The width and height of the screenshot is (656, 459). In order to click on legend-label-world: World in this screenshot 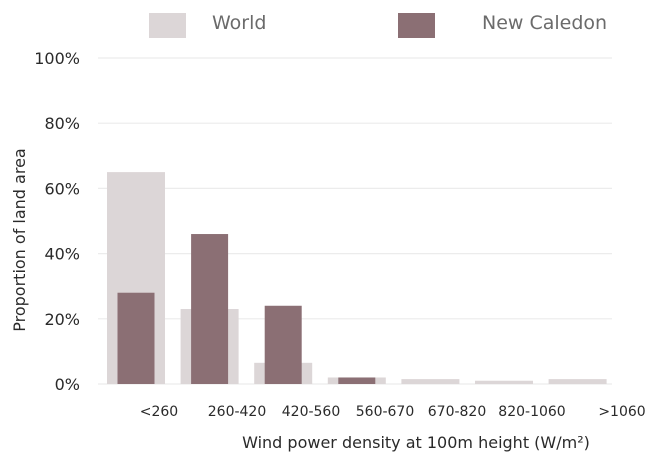, I will do `click(239, 23)`.